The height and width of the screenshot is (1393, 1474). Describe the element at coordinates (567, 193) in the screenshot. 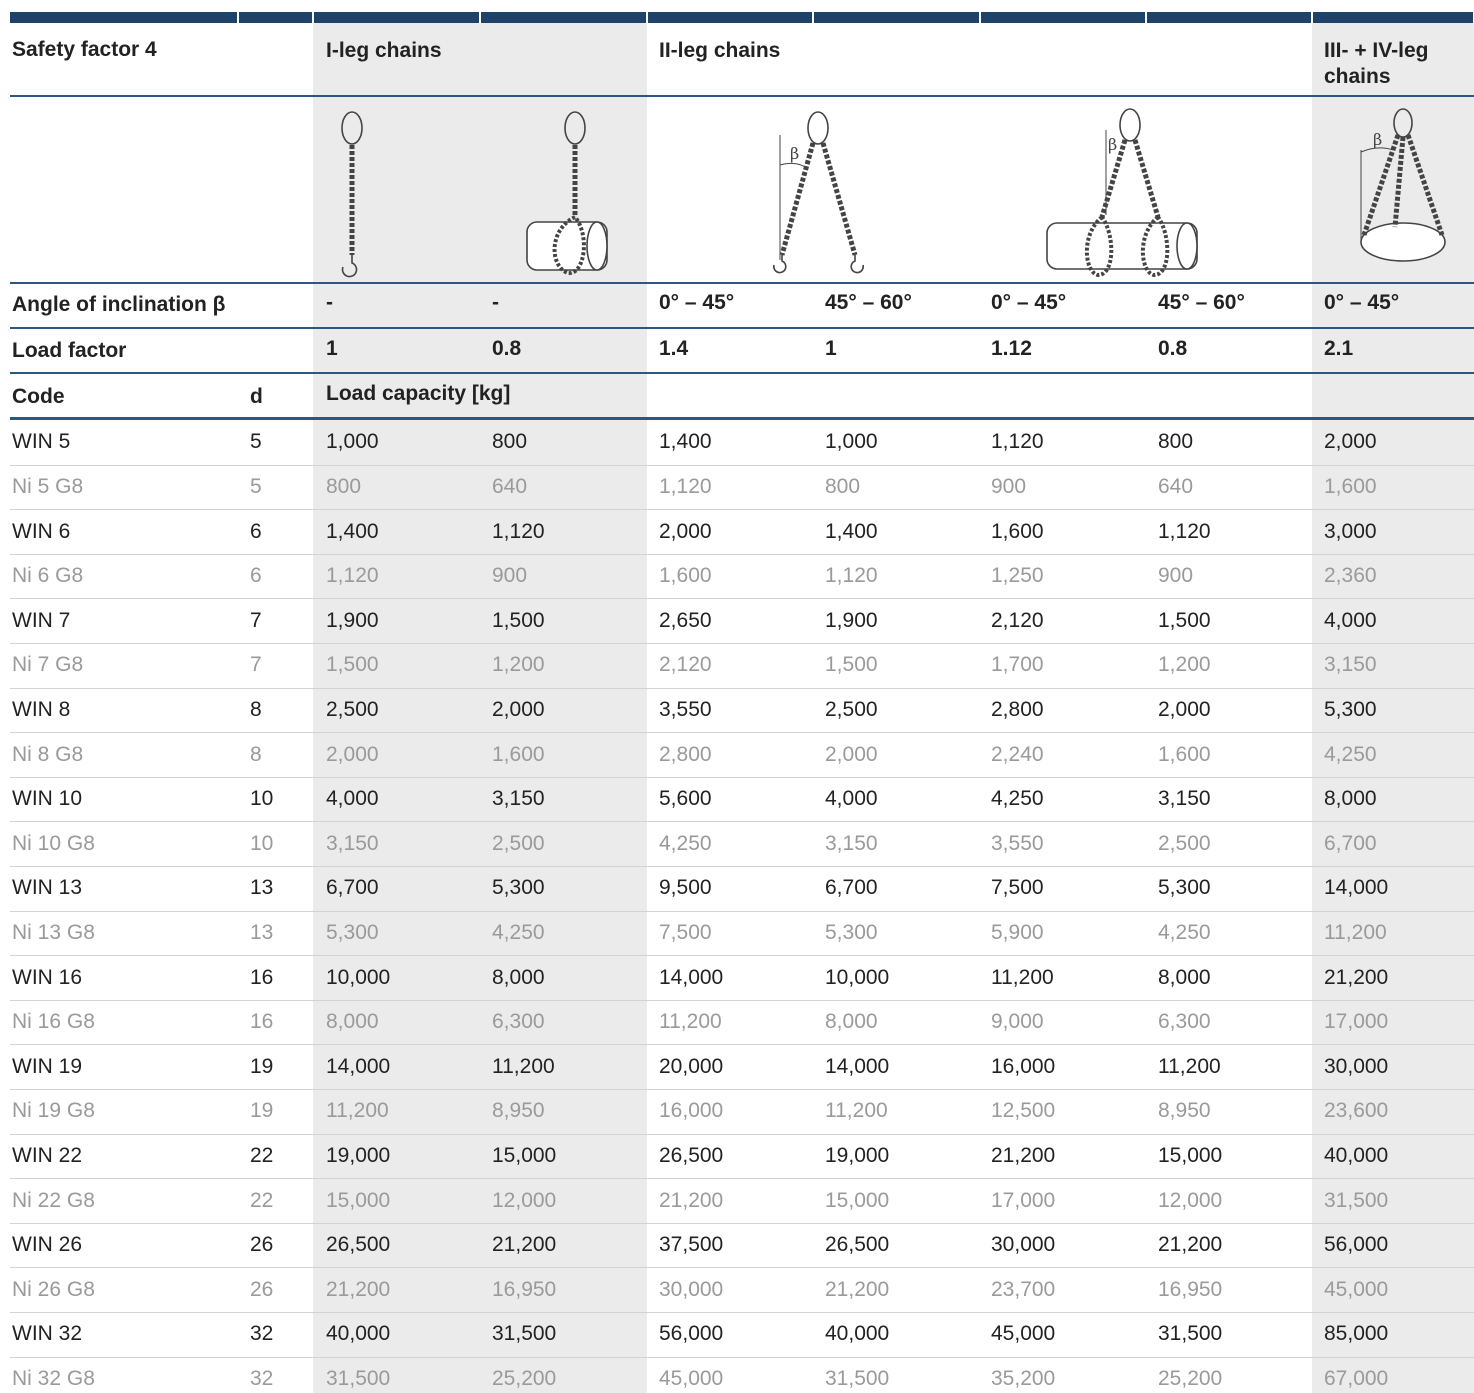

I see `single-leg-basket-figure` at that location.